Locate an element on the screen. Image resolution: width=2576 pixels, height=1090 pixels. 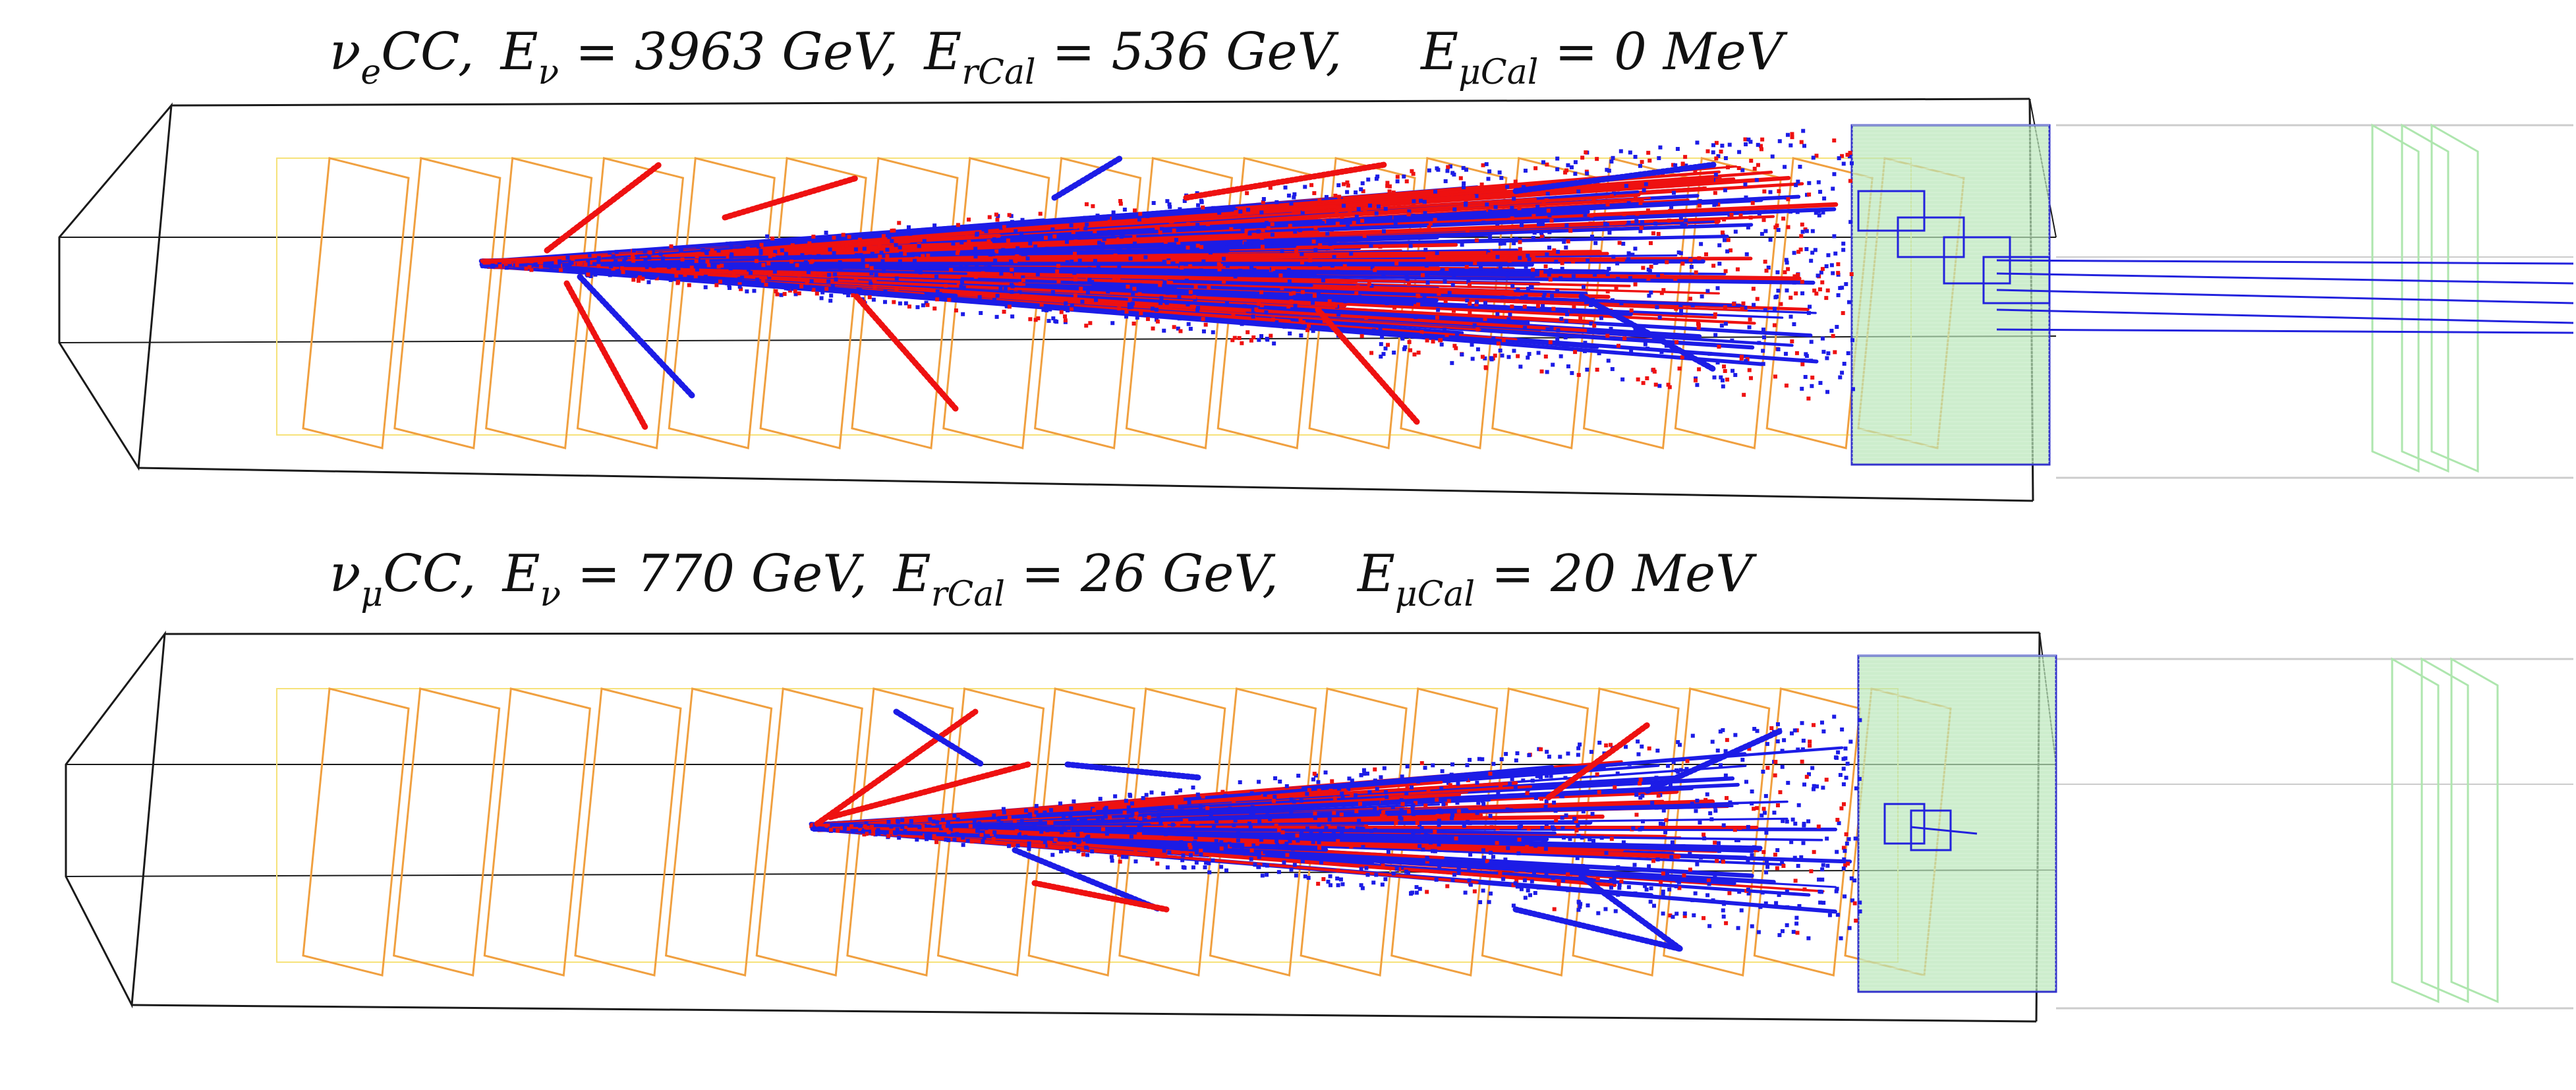
track-segment-box is located at coordinates (1931, 830).